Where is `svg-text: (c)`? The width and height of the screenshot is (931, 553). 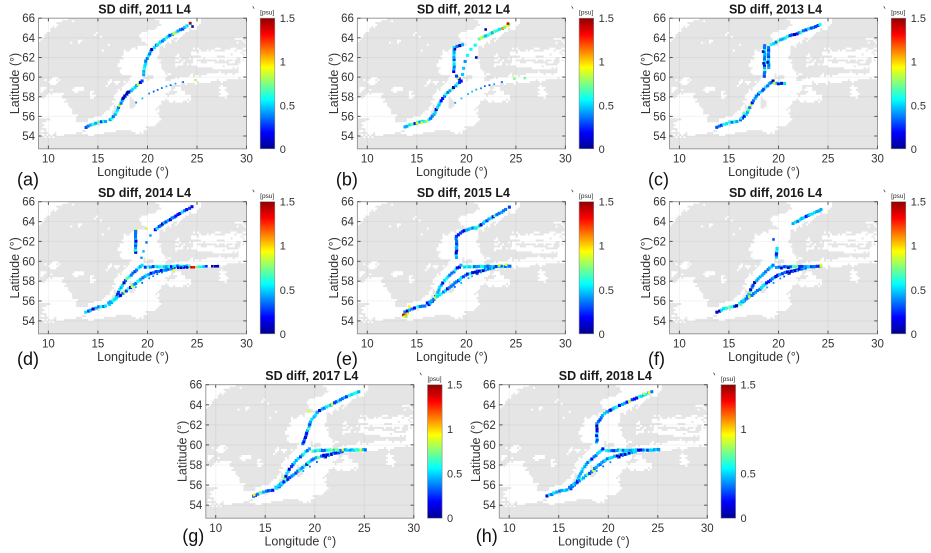
svg-text: (c) is located at coordinates (658, 179).